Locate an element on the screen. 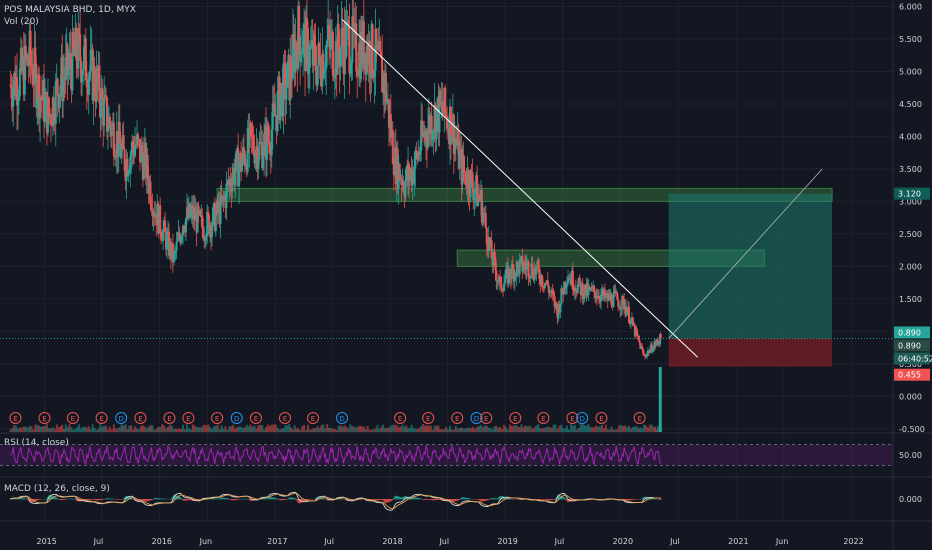  stop-price-badge-bg is located at coordinates (912, 374).